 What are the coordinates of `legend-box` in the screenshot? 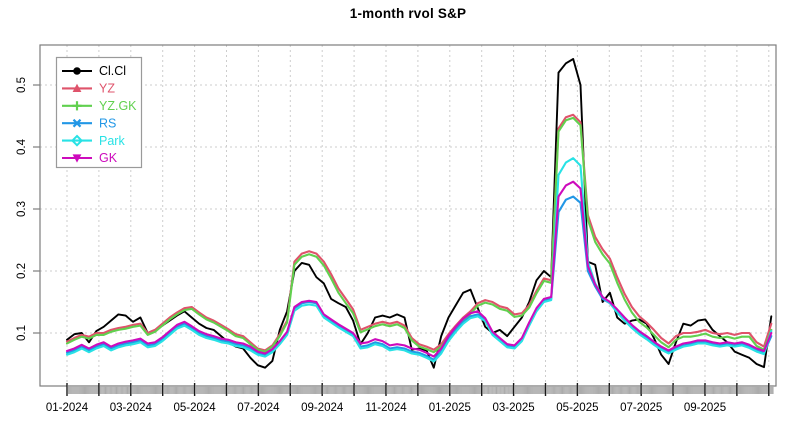 It's located at (99, 112).